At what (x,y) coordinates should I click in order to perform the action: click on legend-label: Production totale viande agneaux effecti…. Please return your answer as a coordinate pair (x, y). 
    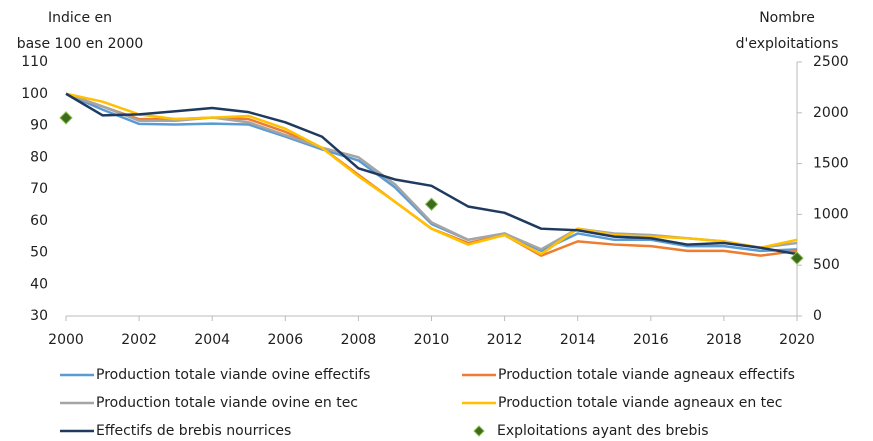
    Looking at the image, I should click on (646, 375).